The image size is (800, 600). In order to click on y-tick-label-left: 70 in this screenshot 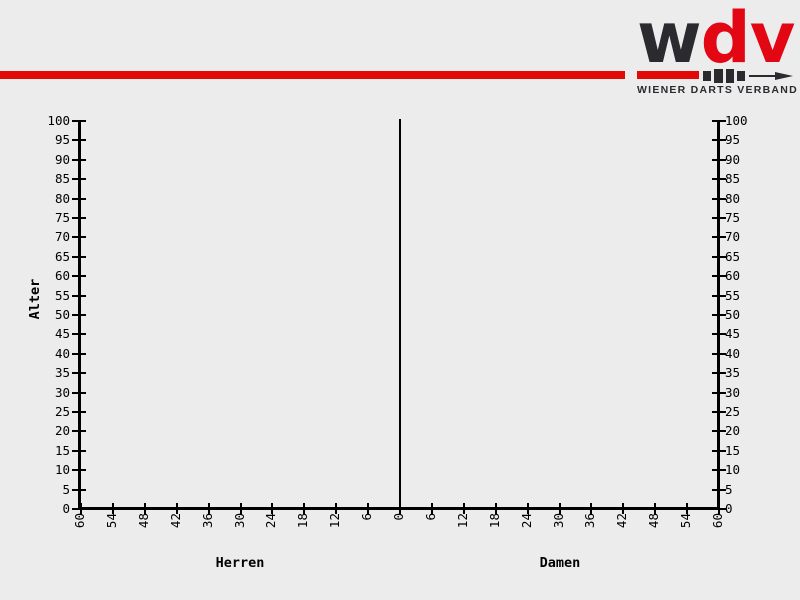, I will do `click(62, 237)`.